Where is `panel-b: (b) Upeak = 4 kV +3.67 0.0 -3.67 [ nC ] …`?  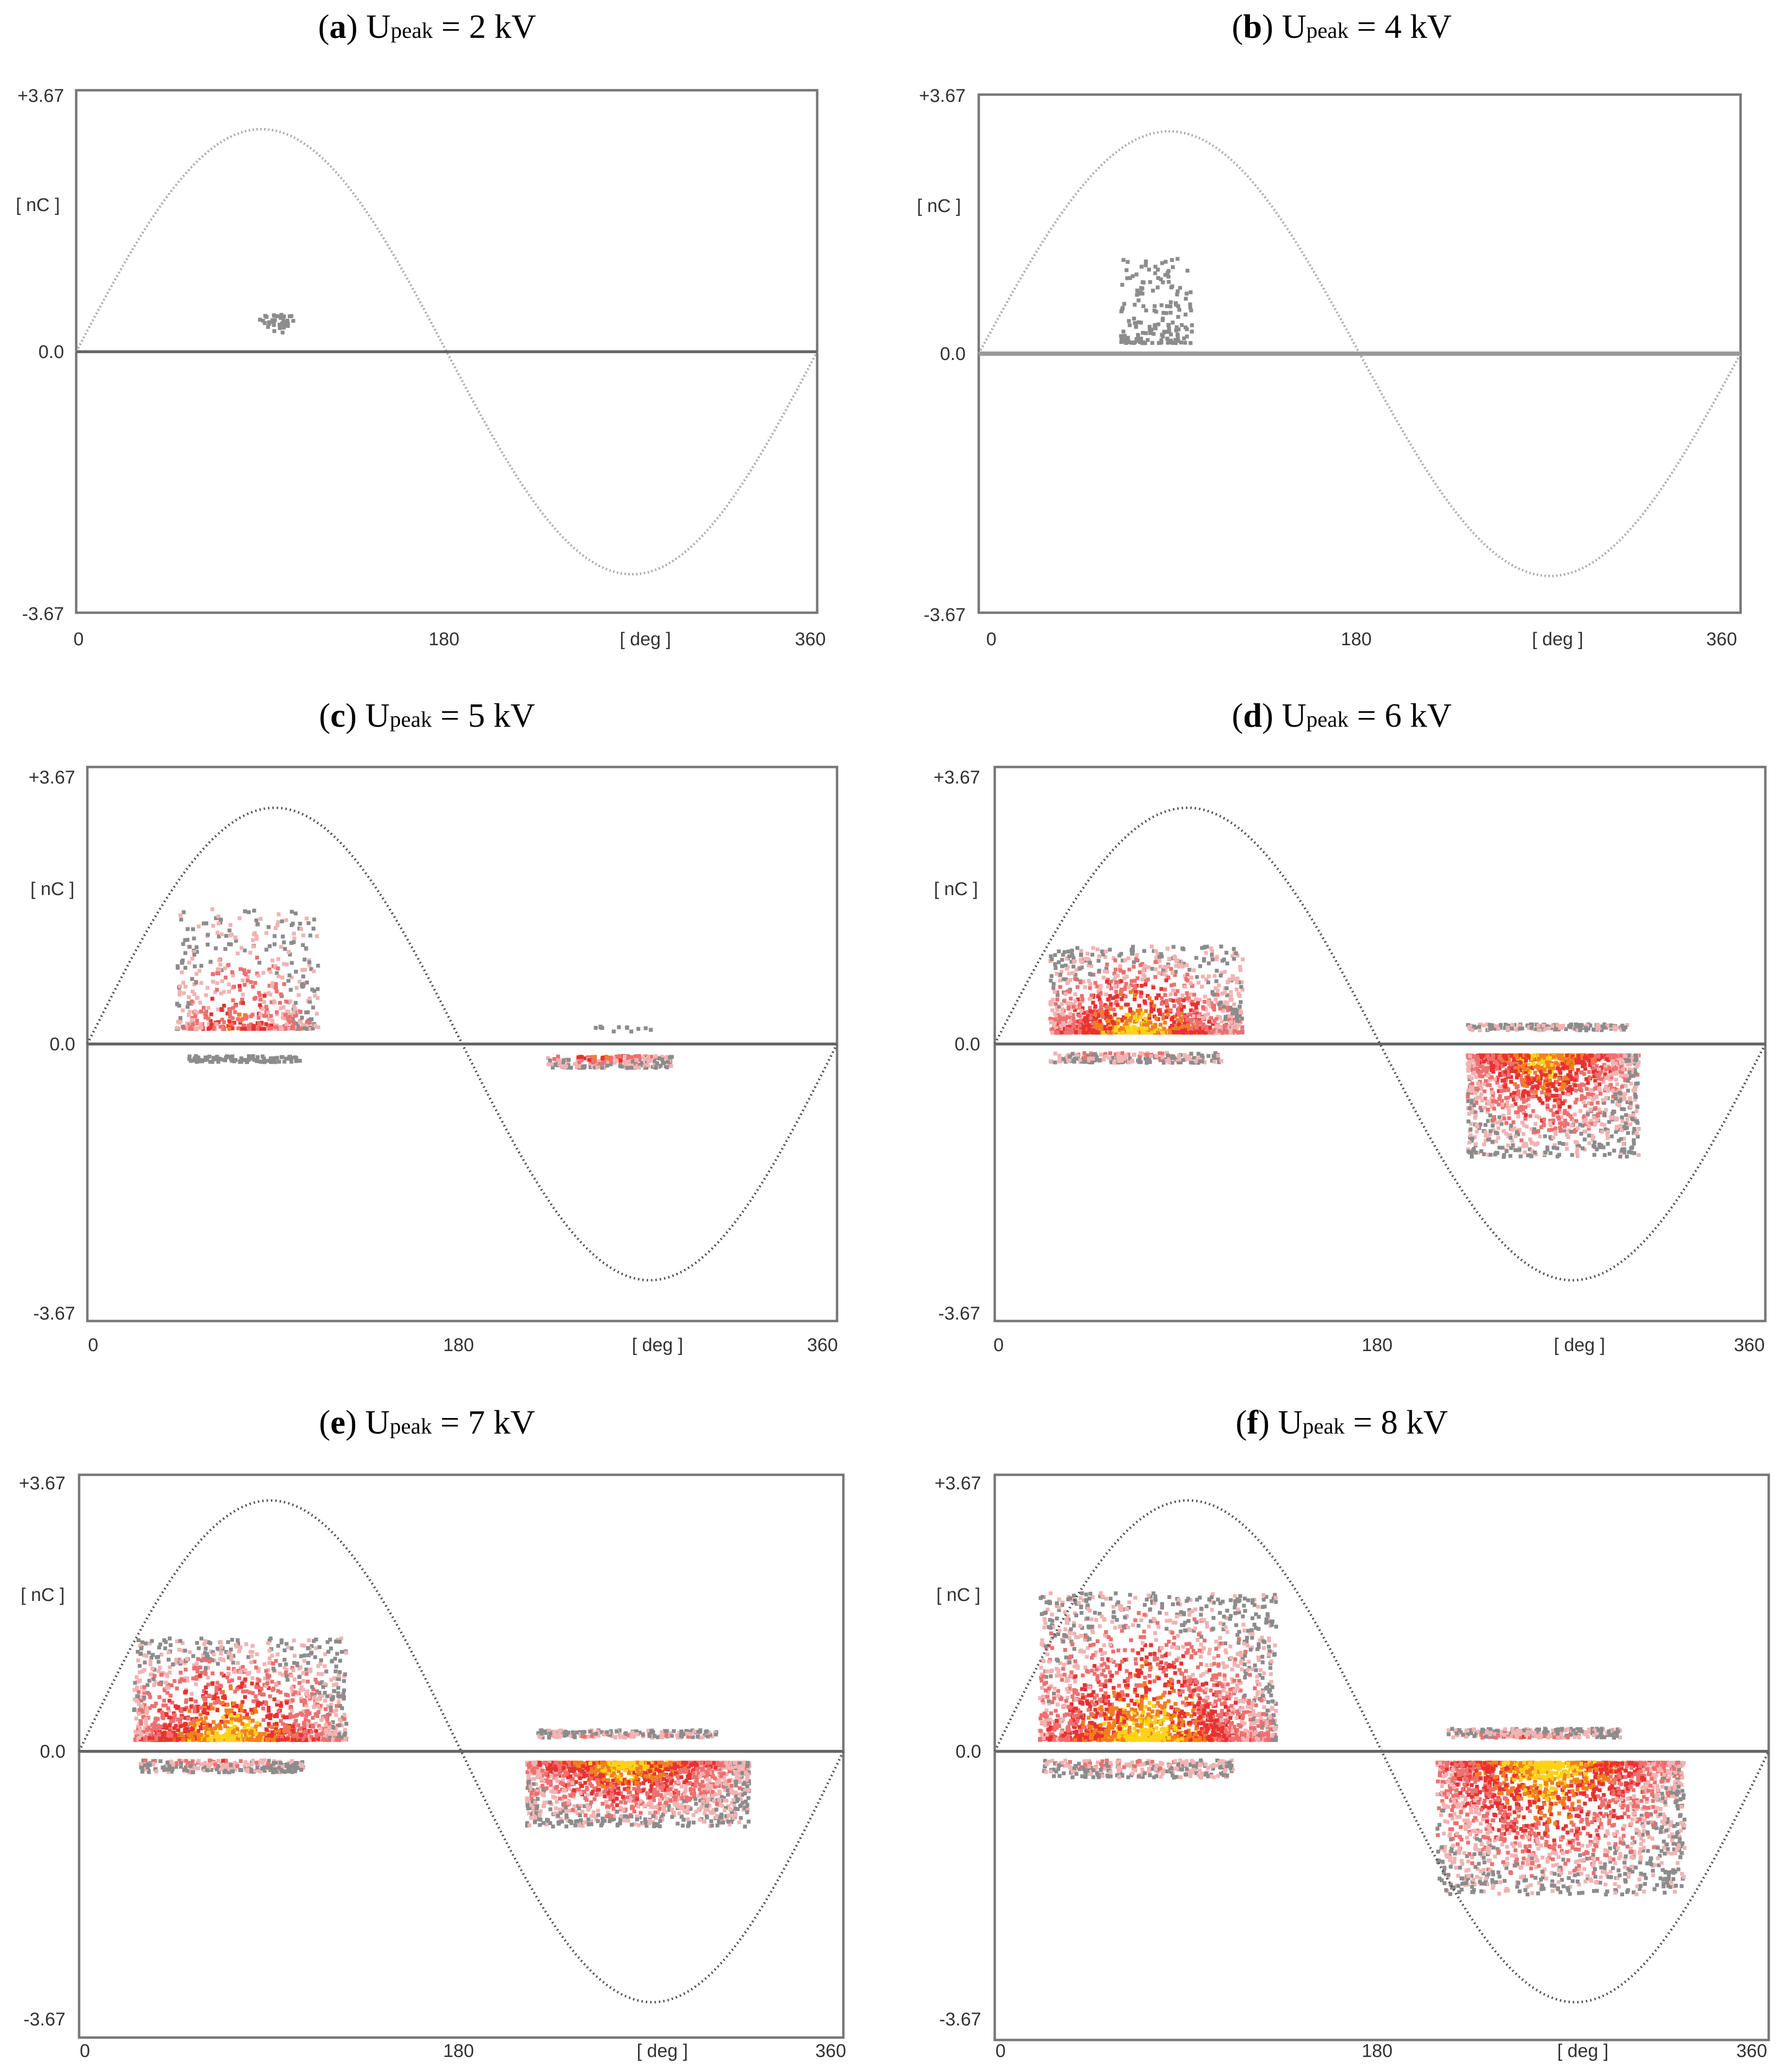
panel-b: (b) Upeak = 4 kV +3.67 0.0 -3.67 [ nC ] … is located at coordinates (1330, 329).